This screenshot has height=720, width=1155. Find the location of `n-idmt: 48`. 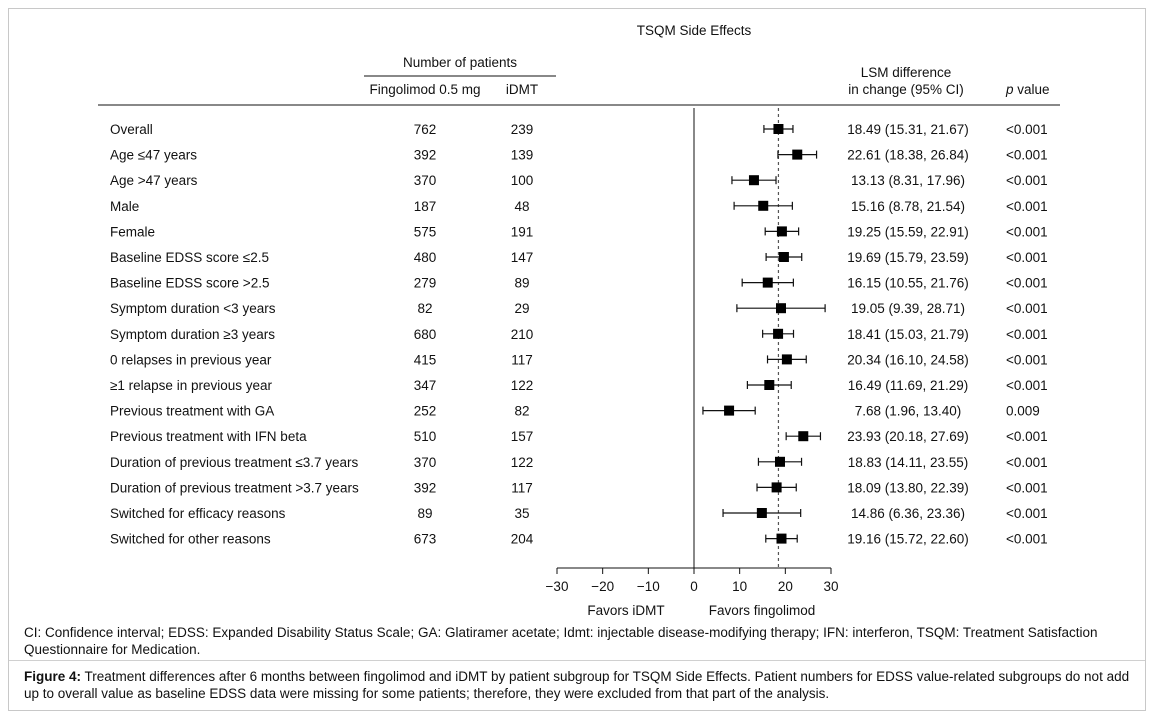

n-idmt: 48 is located at coordinates (521, 206).